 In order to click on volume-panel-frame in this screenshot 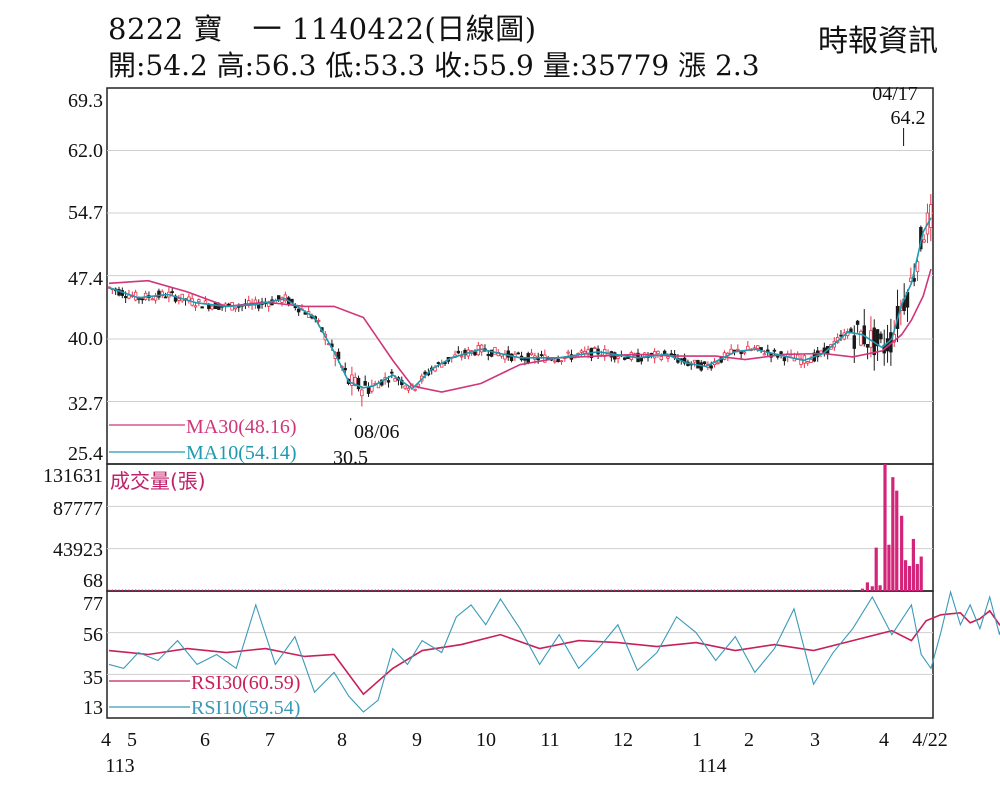, I will do `click(520, 527)`.